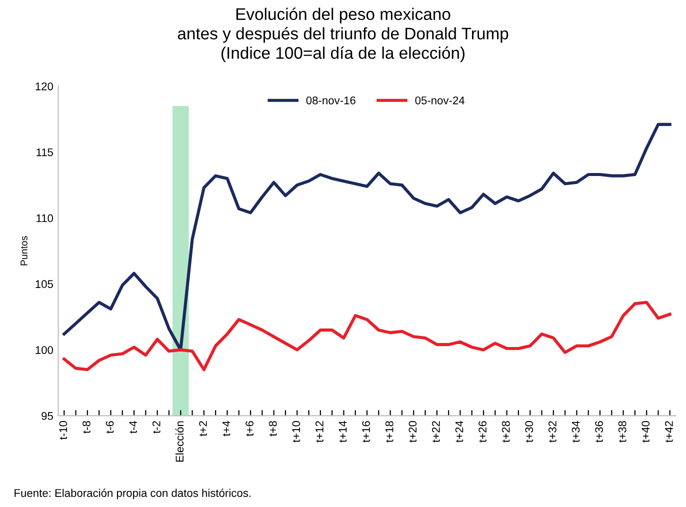 The image size is (686, 507). Describe the element at coordinates (250, 428) in the screenshot. I see `x-tick-label: t+6` at that location.